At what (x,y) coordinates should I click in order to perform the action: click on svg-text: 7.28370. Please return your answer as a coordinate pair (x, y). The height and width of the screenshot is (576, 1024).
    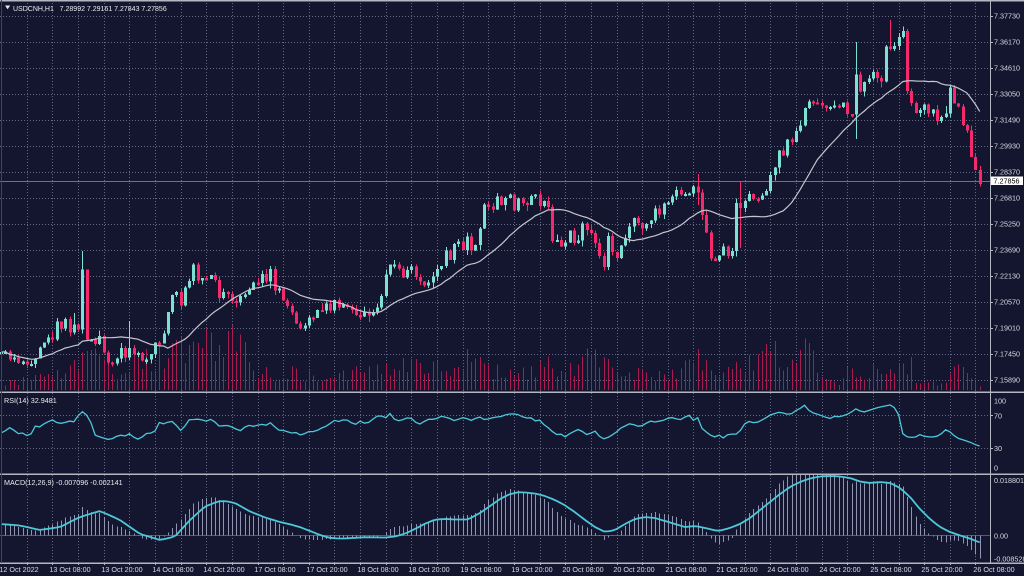
    Looking at the image, I should click on (1007, 171).